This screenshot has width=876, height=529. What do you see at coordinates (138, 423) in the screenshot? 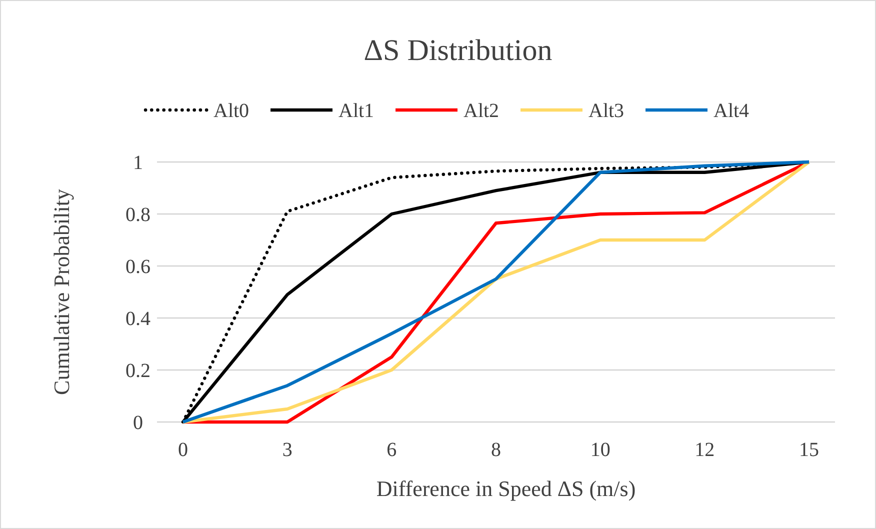
I see `y-tick-label: 0` at bounding box center [138, 423].